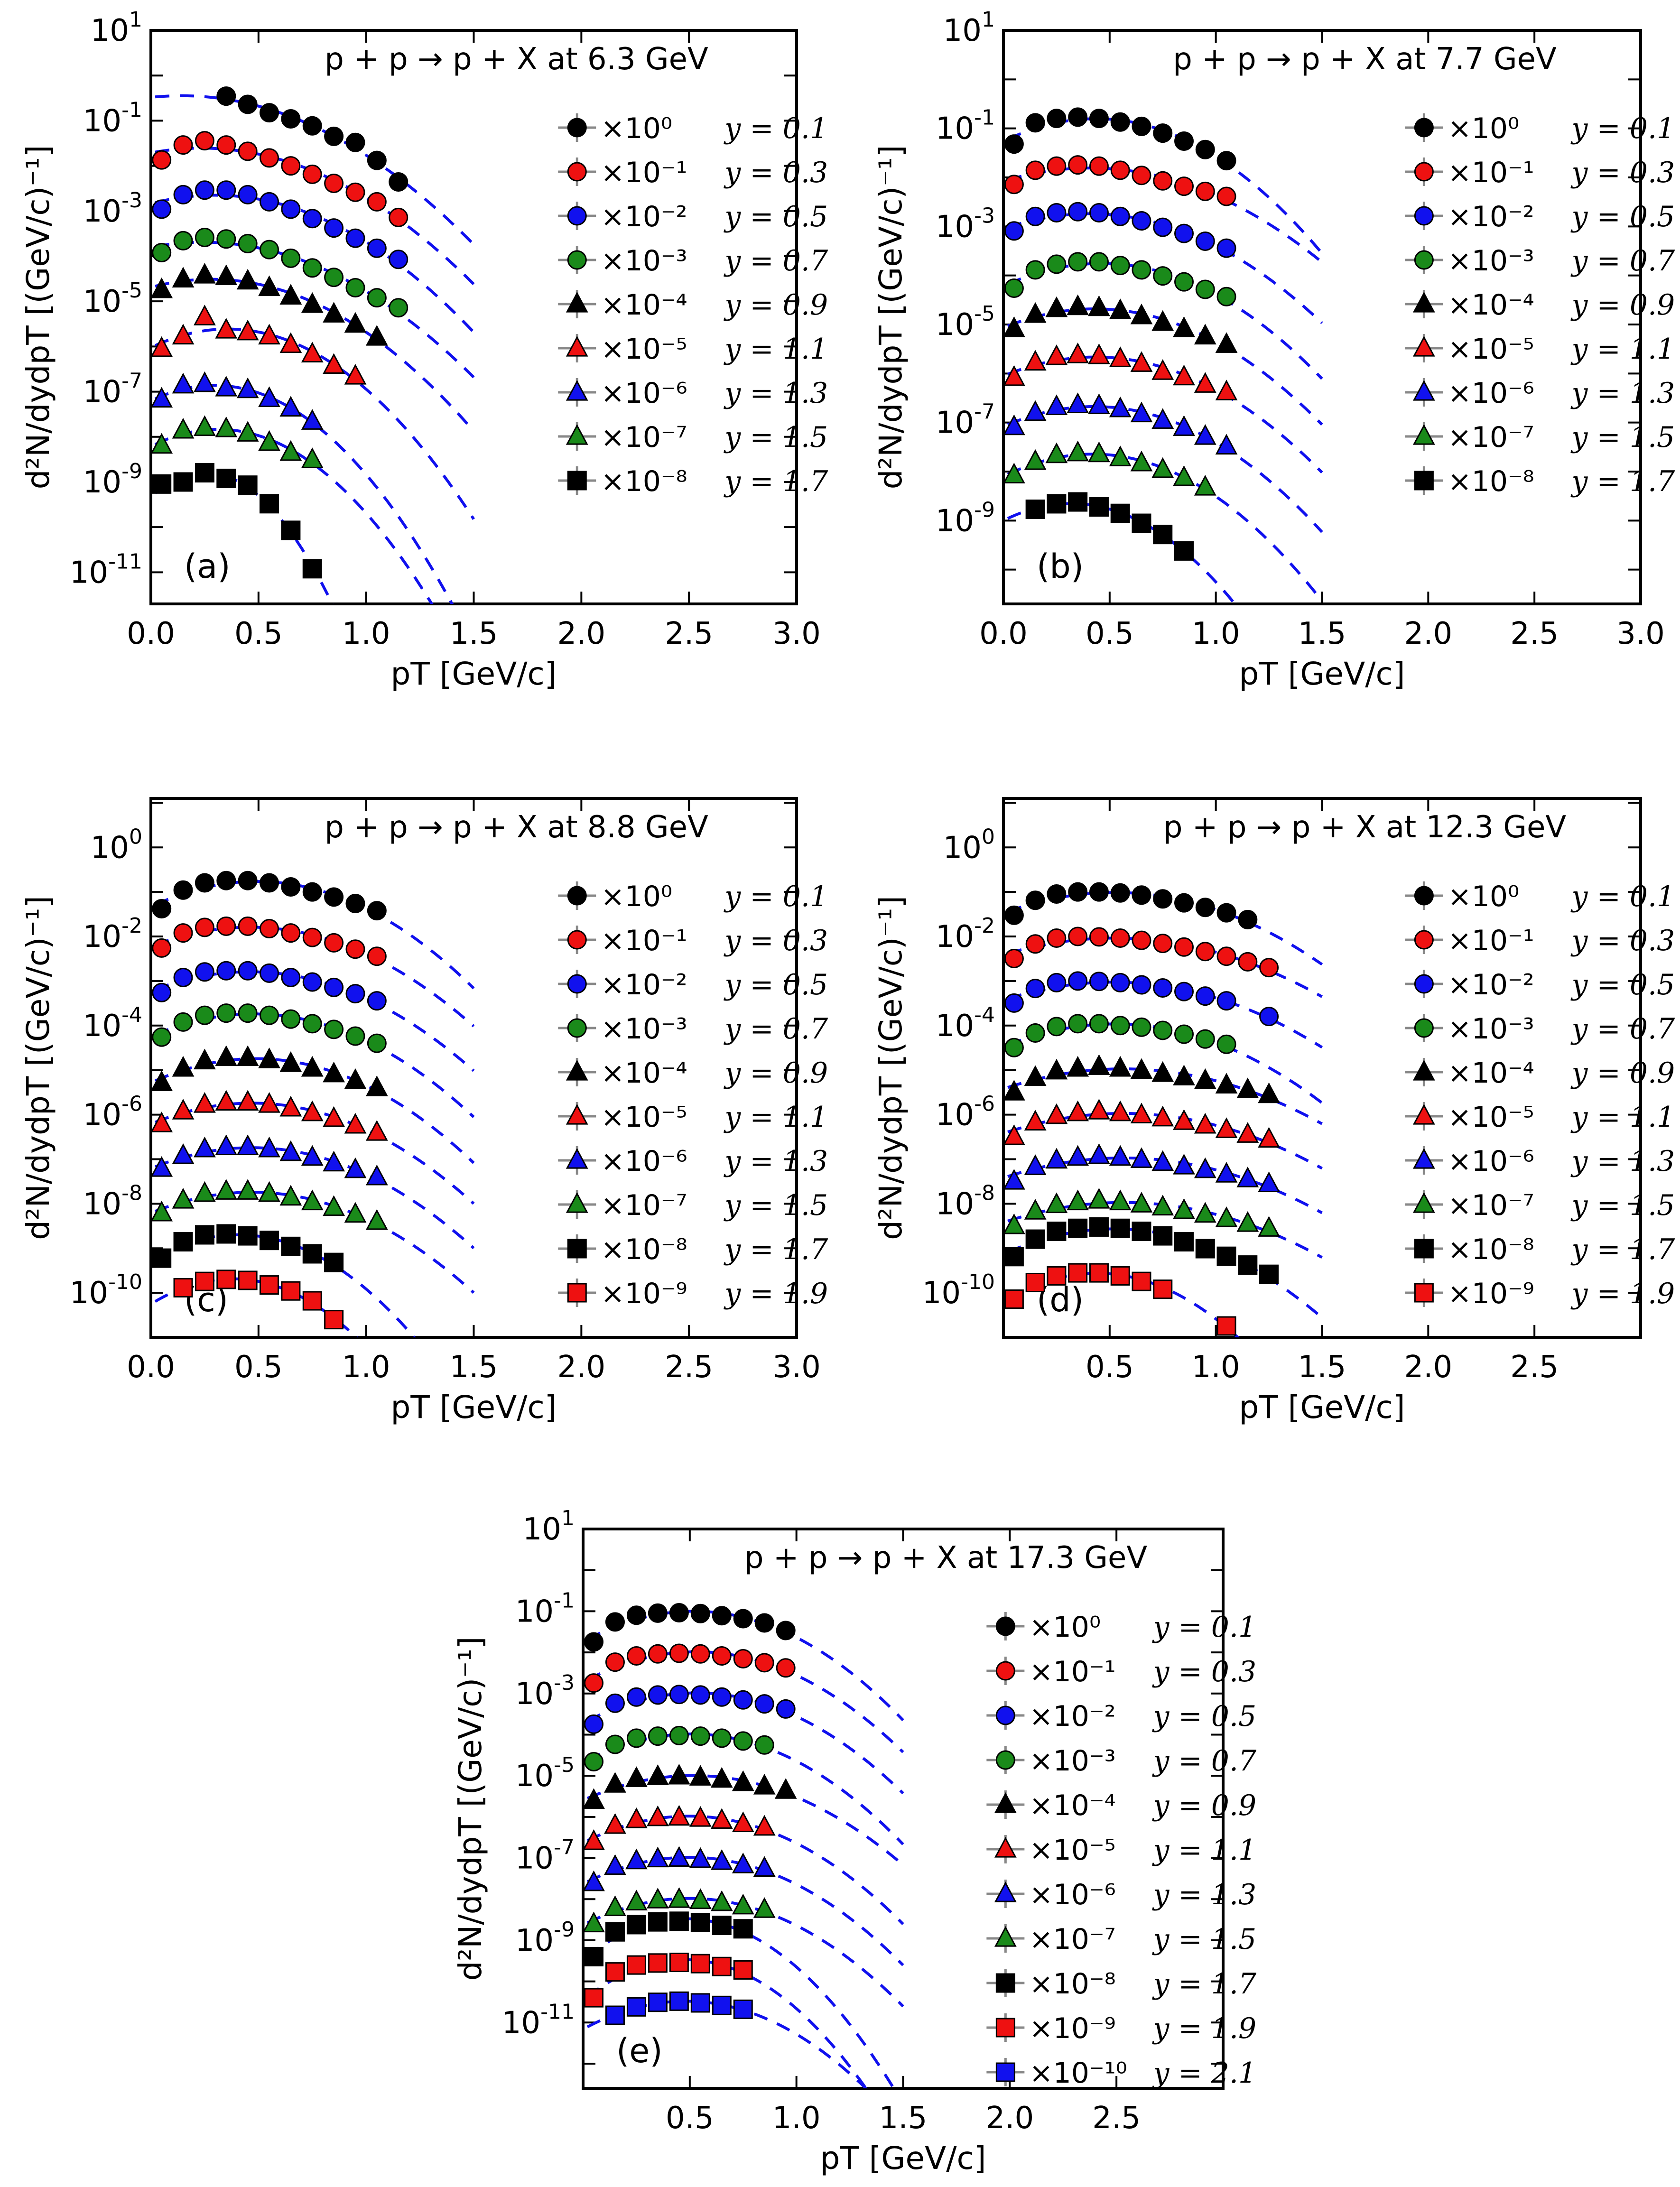 This screenshot has width=1680, height=2187. I want to click on data-markers, so click(1141, 1109).